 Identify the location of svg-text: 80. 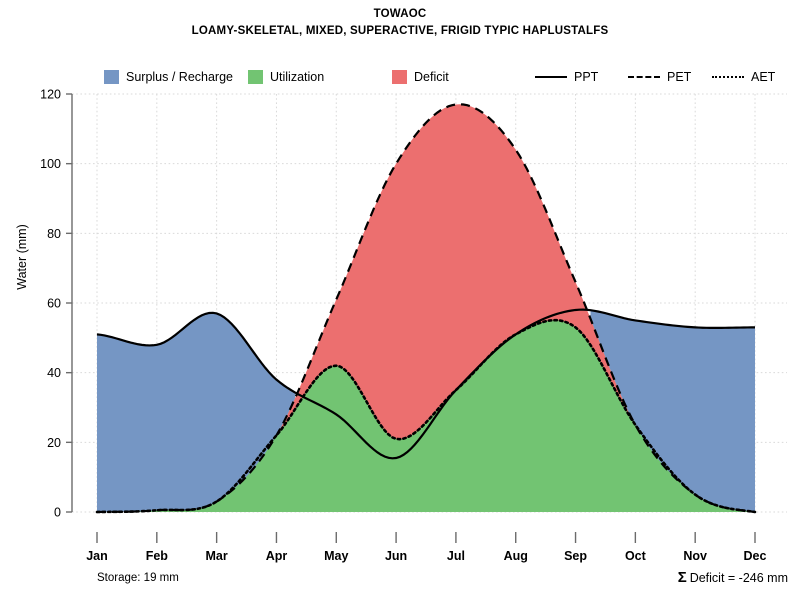
(54, 234).